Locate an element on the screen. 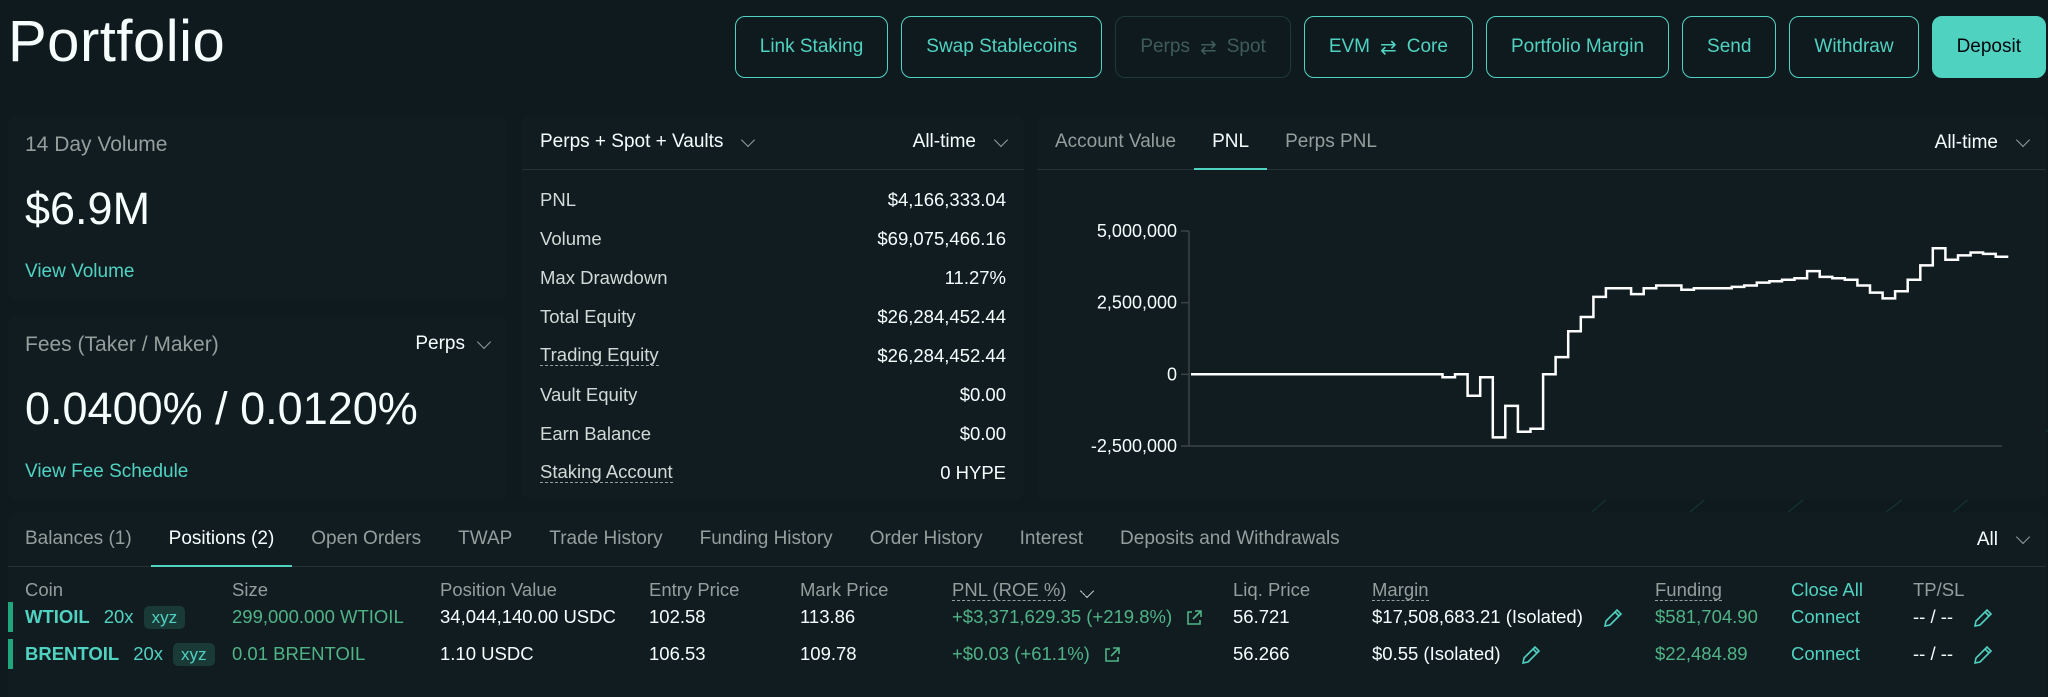 Image resolution: width=2048 pixels, height=697 pixels. stat-key-tooltip: Trading Equity is located at coordinates (599, 355).